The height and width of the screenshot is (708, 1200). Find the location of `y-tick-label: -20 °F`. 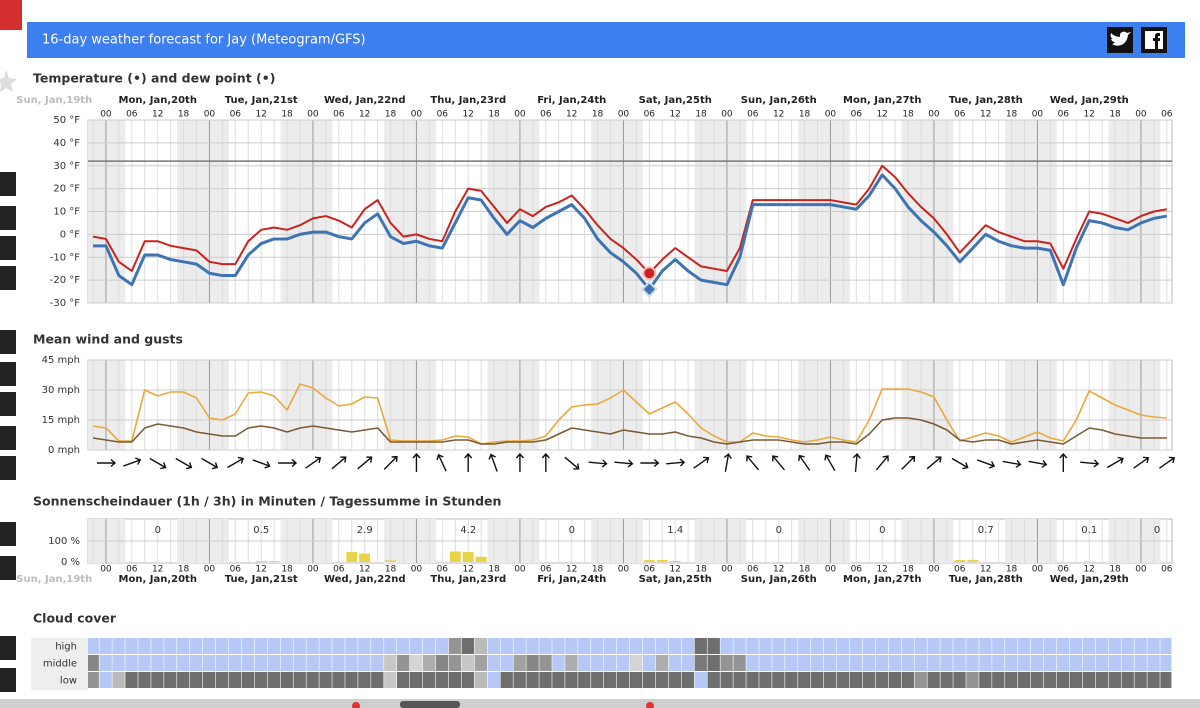

y-tick-label: -20 °F is located at coordinates (65, 280).